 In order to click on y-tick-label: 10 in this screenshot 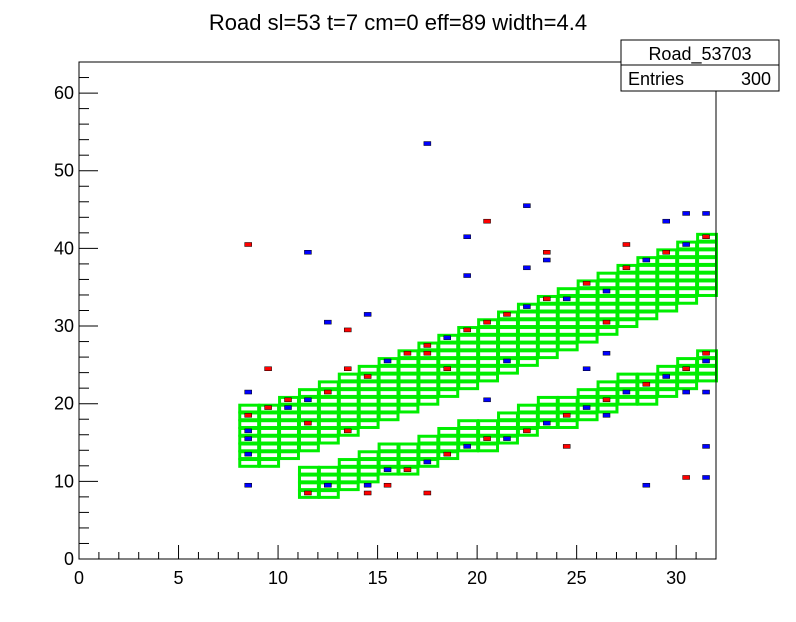, I will do `click(64, 481)`.